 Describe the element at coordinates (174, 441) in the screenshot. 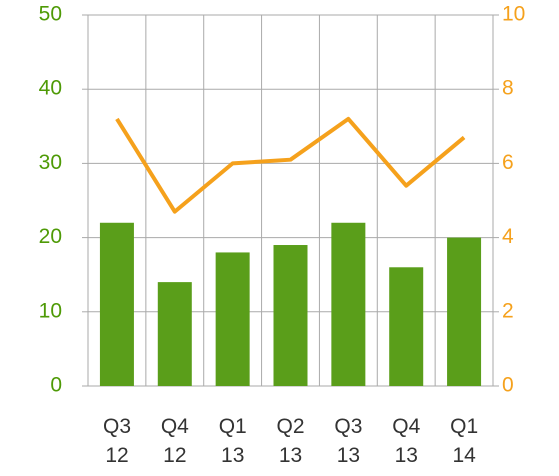

I see `x-tick-label: Q4 12` at that location.